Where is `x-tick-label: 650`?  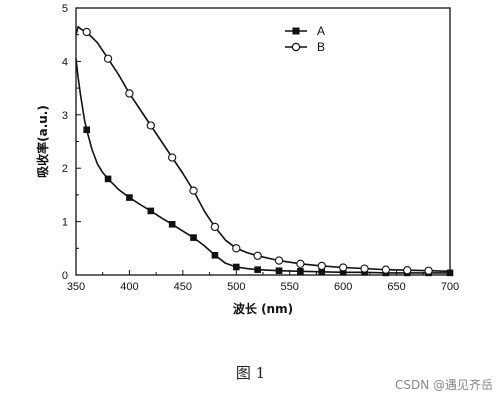 x-tick-label: 650 is located at coordinates (396, 287).